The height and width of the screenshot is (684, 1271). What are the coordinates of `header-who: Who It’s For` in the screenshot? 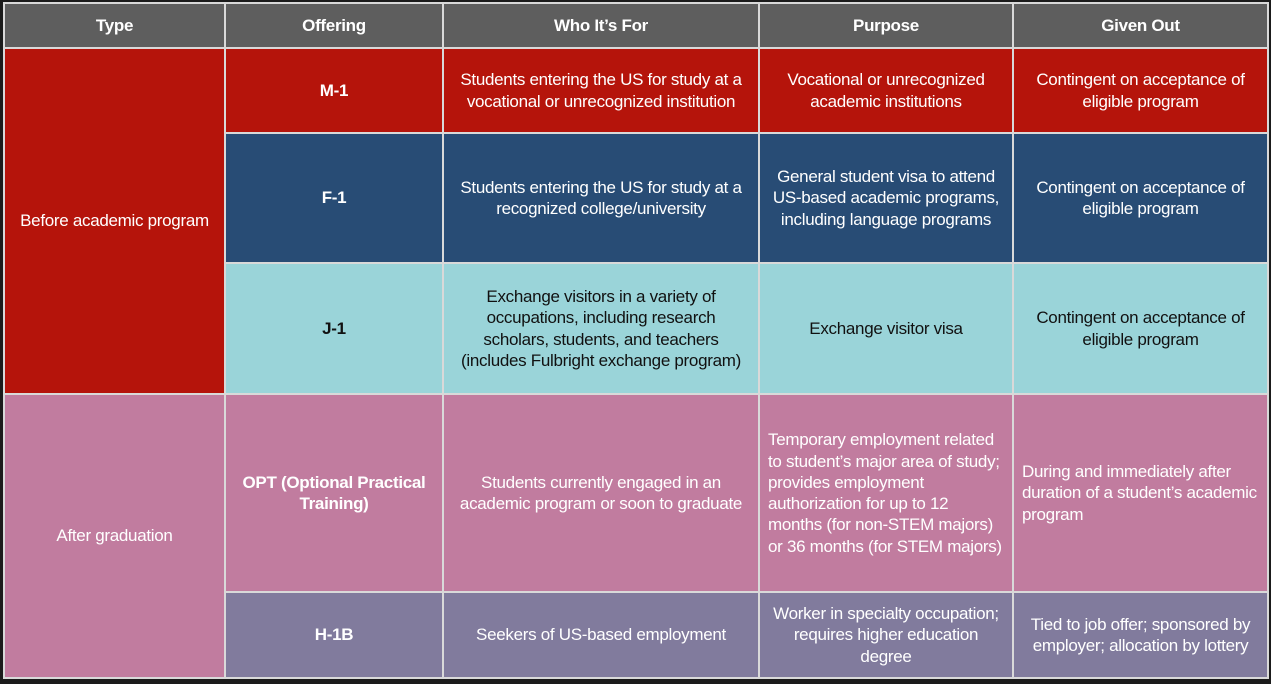 It's located at (601, 25).